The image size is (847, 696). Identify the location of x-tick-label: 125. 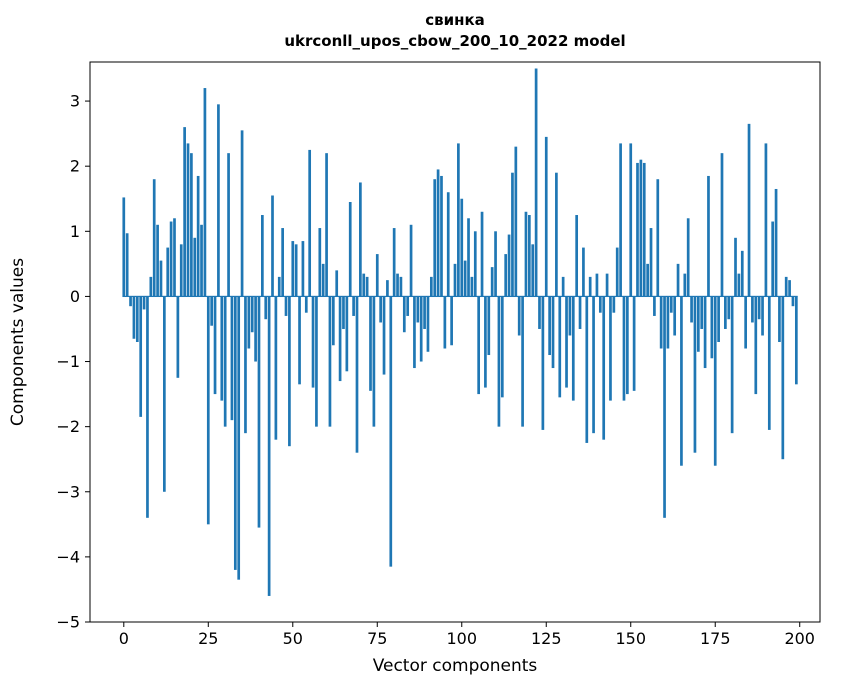
(546, 638).